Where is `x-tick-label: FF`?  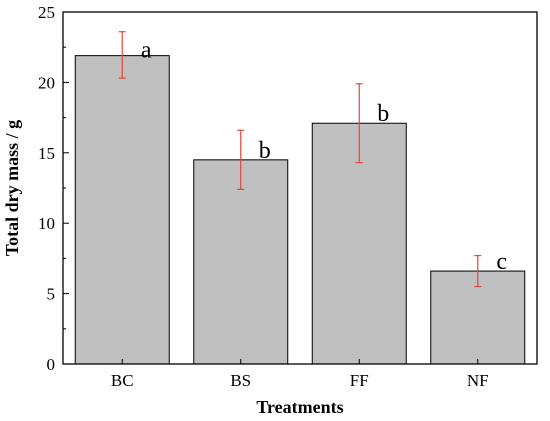
x-tick-label: FF is located at coordinates (359, 380).